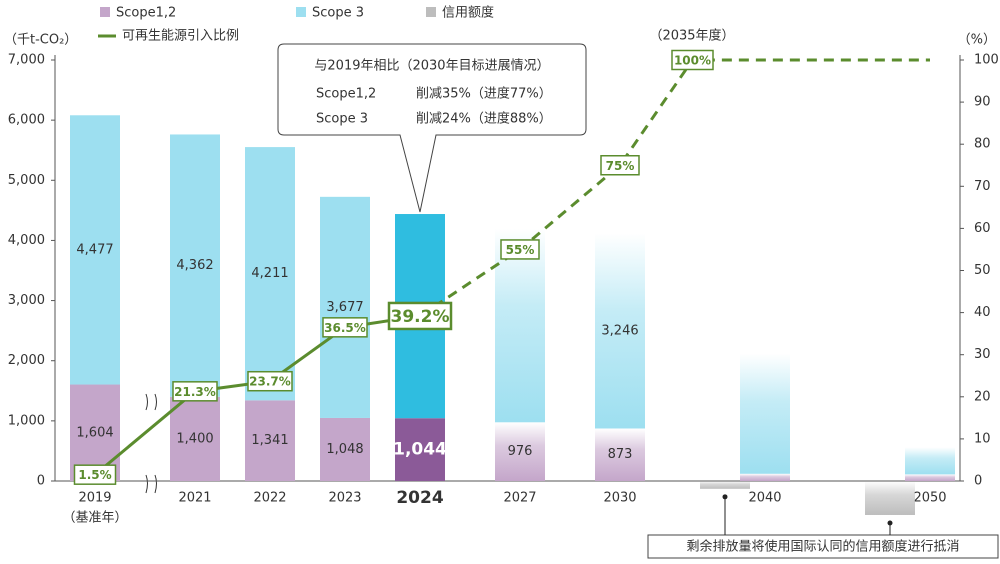  What do you see at coordinates (344, 498) in the screenshot?
I see `x-tick-label: 2023` at bounding box center [344, 498].